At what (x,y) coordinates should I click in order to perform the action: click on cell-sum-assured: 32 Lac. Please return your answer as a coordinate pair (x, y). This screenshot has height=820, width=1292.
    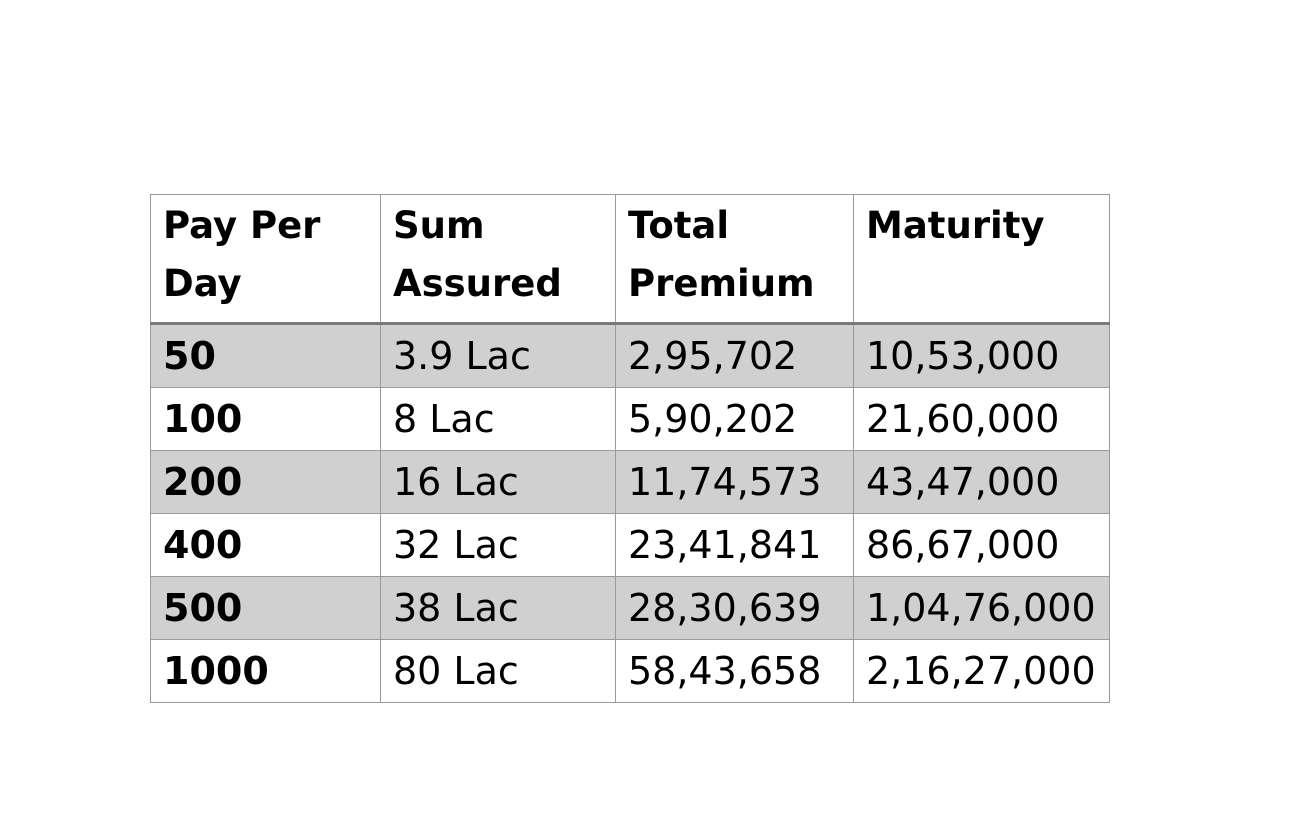
    Looking at the image, I should click on (498, 545).